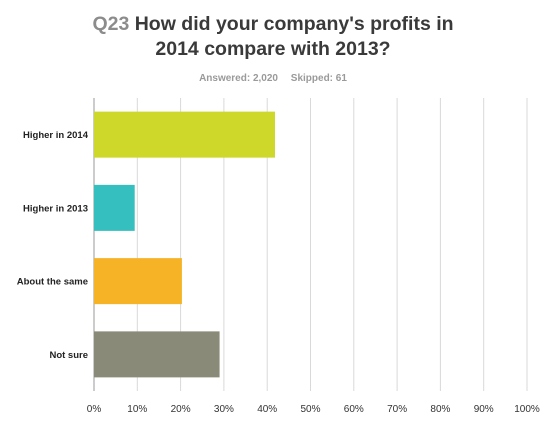 The width and height of the screenshot is (546, 423). I want to click on x-tick-label: 40%, so click(267, 409).